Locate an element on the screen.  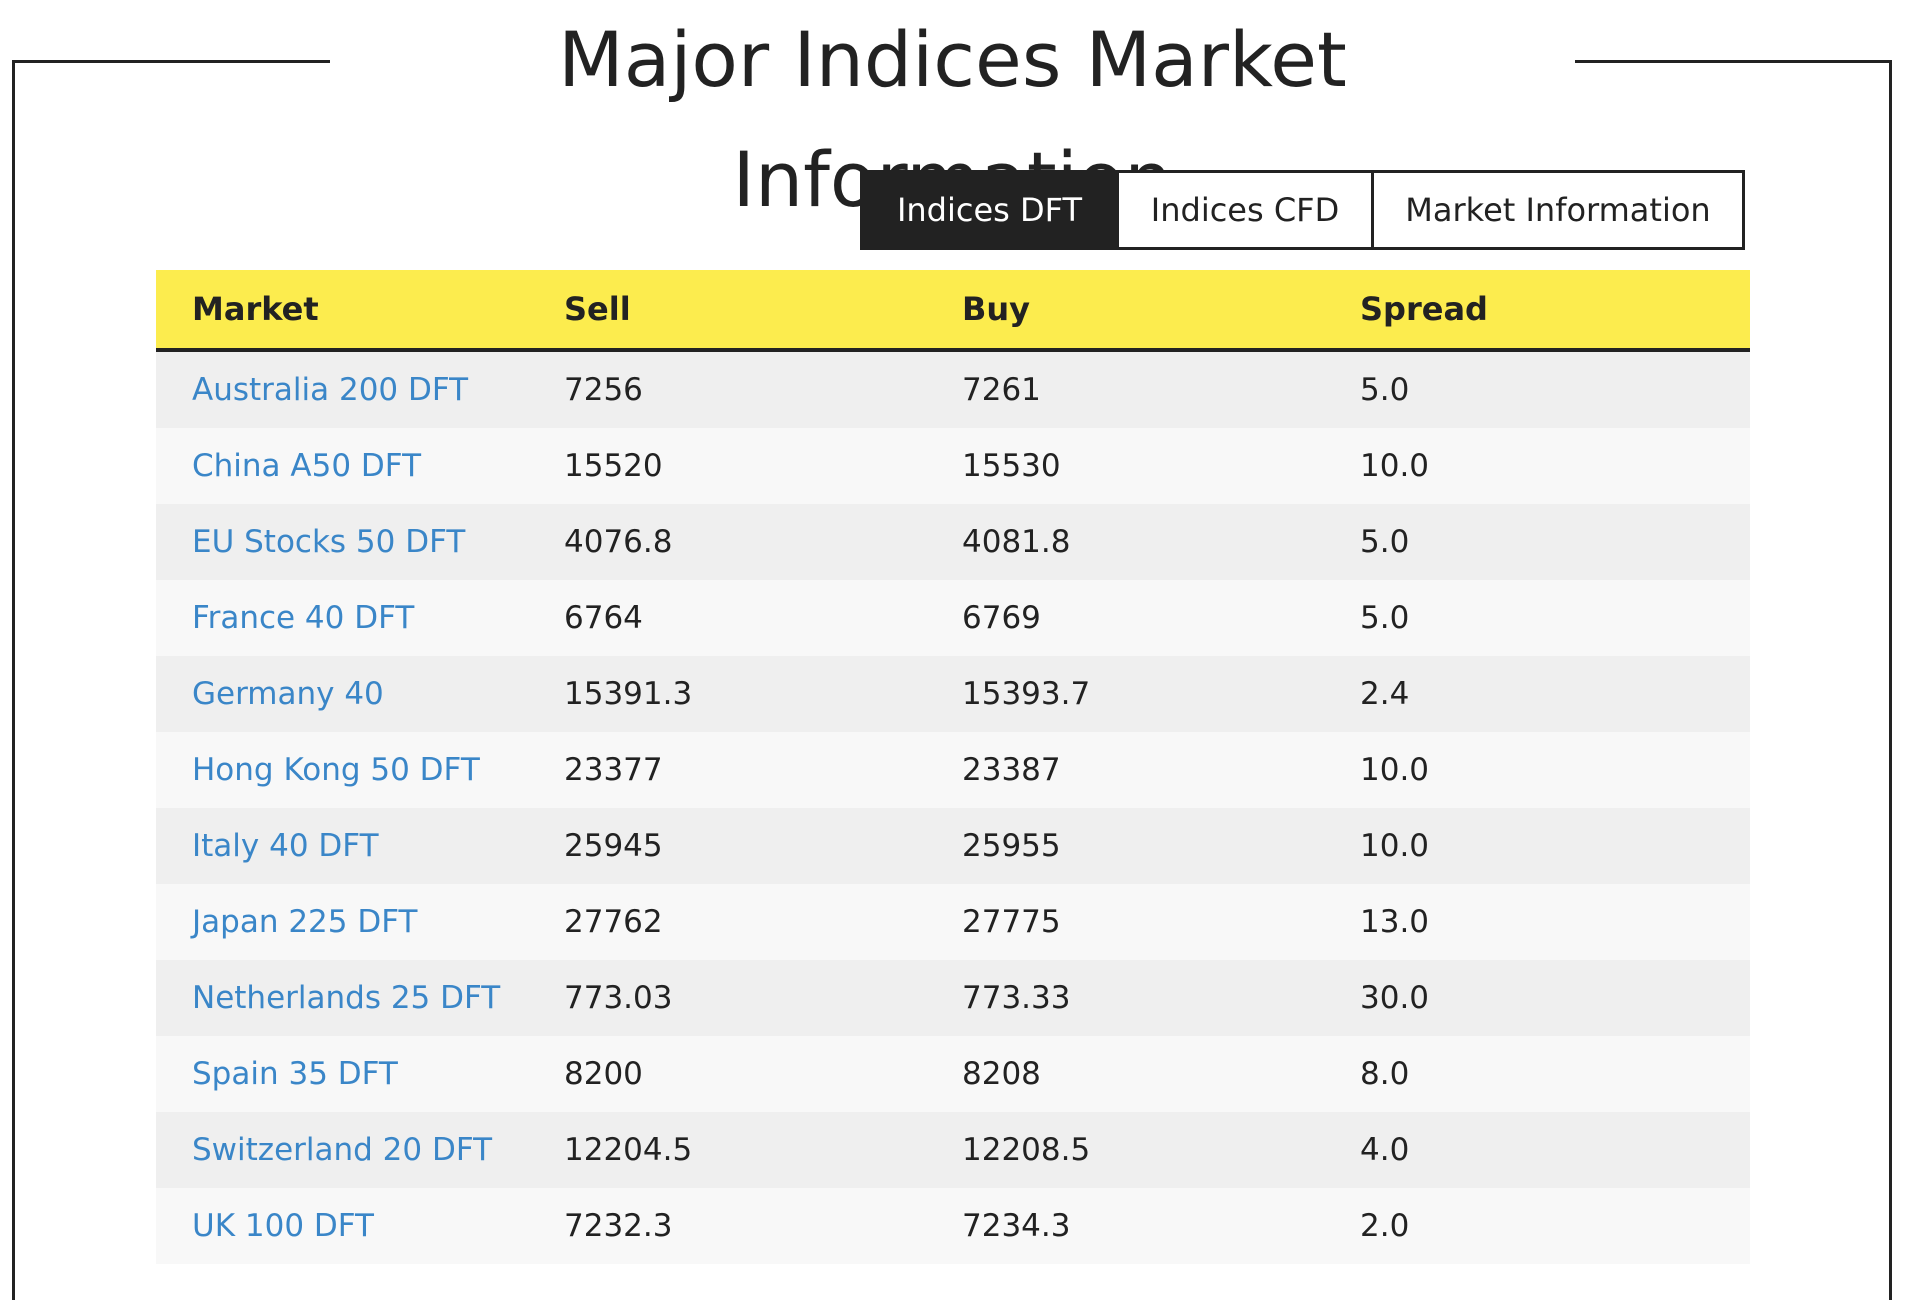
table-row: Japan 225 DFT 27762 27775 13.0 is located at coordinates (953, 922).